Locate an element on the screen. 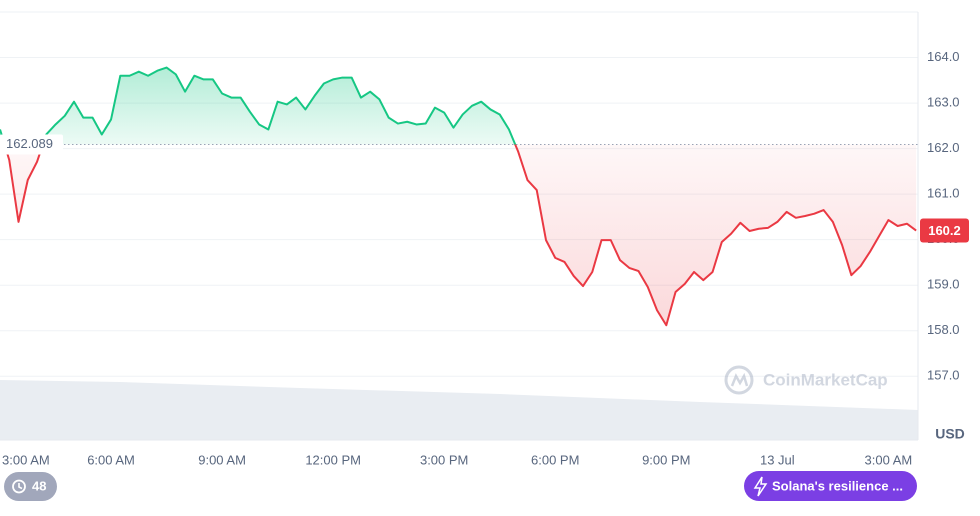 The width and height of the screenshot is (980, 516). watermark-logo is located at coordinates (739, 380).